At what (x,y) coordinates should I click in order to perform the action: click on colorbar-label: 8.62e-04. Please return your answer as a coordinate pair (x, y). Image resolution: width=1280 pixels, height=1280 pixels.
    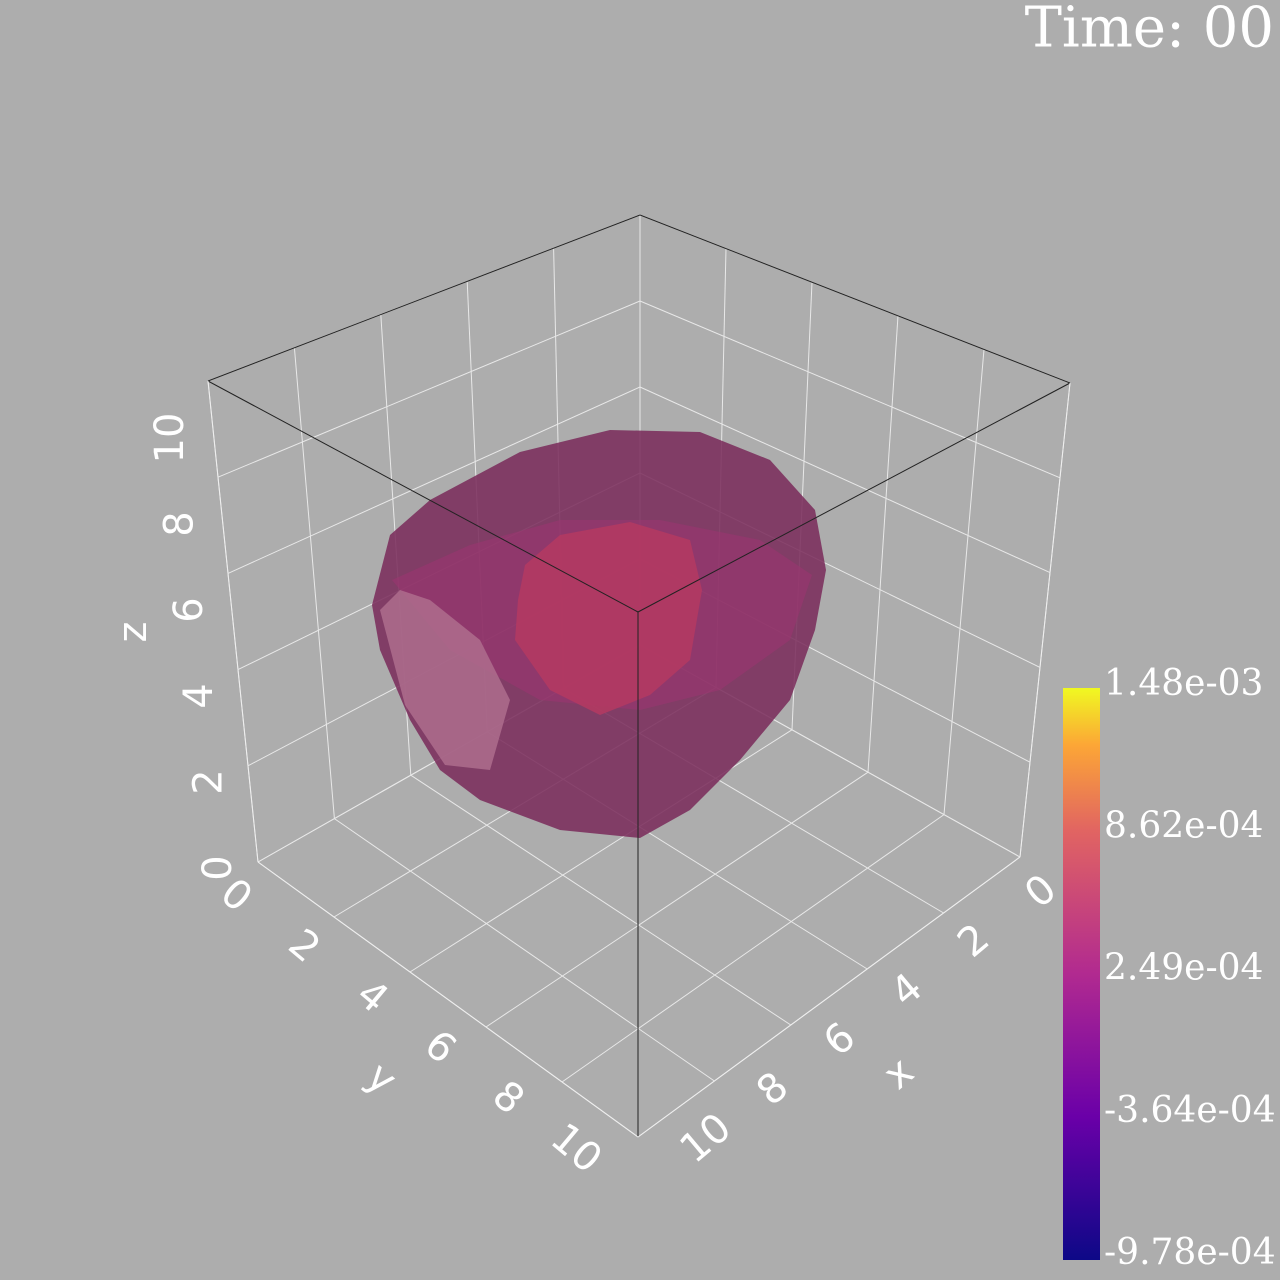
    Looking at the image, I should click on (1183, 825).